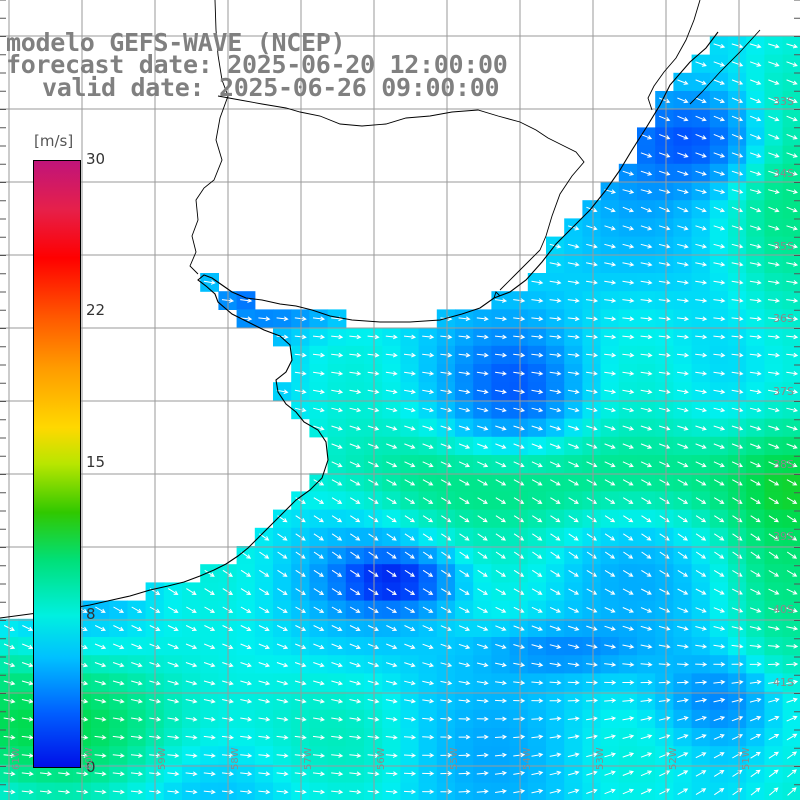 This screenshot has width=800, height=800. I want to click on lon-label-58w: 58W, so click(235, 758).